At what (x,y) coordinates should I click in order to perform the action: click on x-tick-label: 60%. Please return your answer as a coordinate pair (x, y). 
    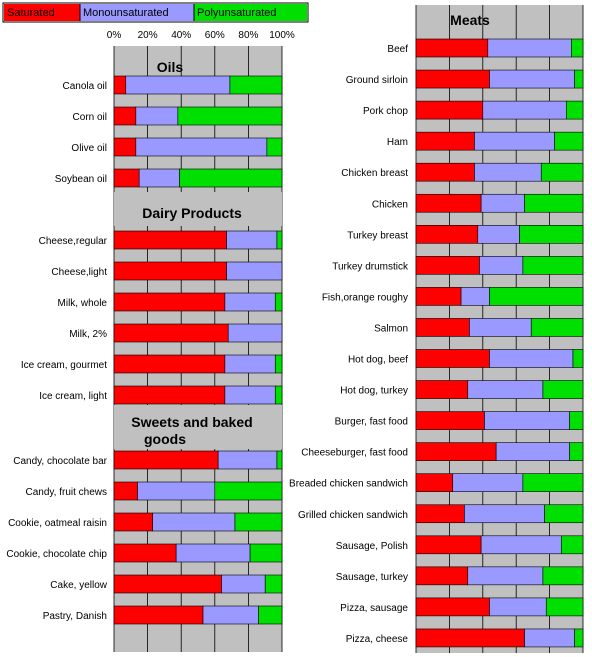
    Looking at the image, I should click on (215, 35).